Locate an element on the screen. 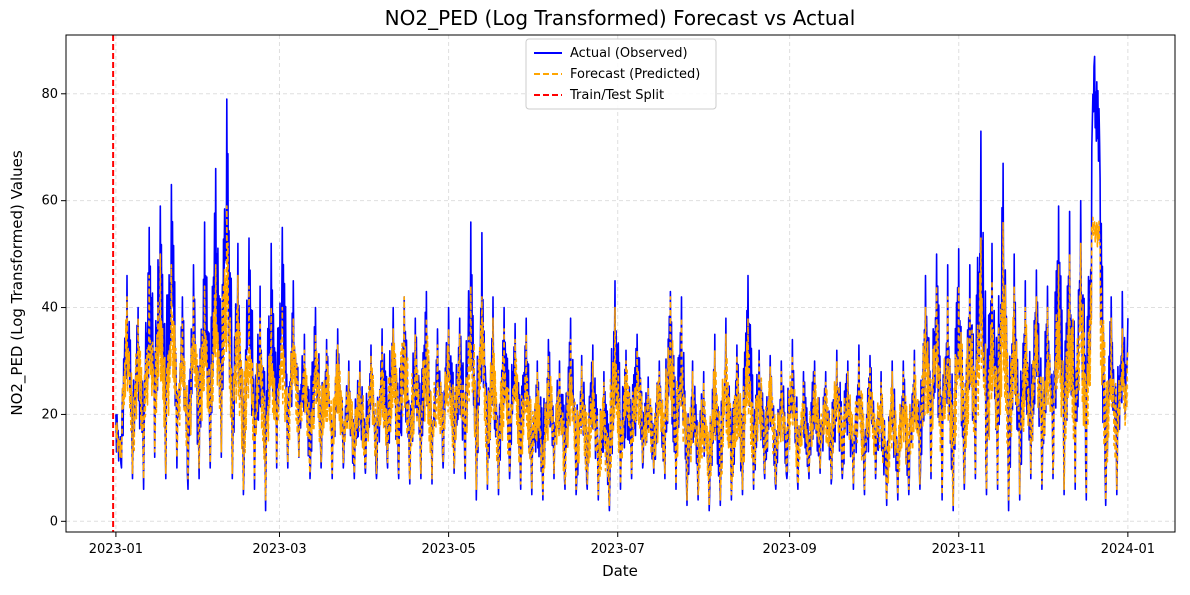 This screenshot has width=1190, height=595. x-tick-label: 2023-03 is located at coordinates (279, 549).